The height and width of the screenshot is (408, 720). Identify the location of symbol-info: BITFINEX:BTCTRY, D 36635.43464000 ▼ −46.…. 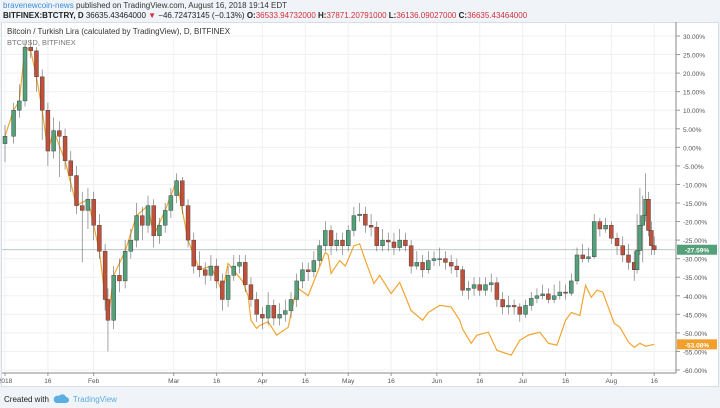
(265, 15).